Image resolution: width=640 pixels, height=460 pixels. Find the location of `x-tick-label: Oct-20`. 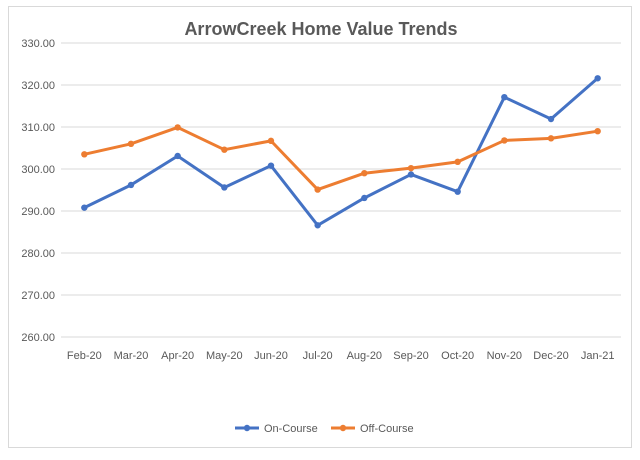

x-tick-label: Oct-20 is located at coordinates (457, 356).